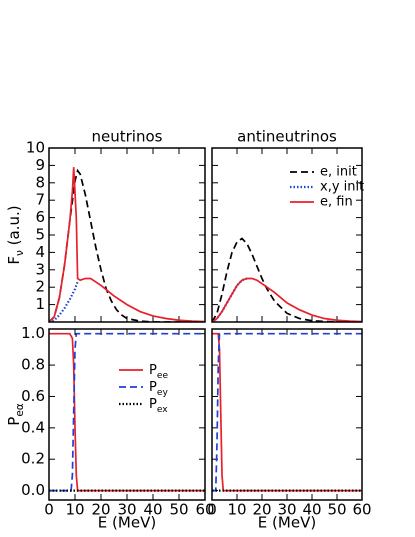  Describe the element at coordinates (40, 269) in the screenshot. I see `y-tick-label: 3` at that location.